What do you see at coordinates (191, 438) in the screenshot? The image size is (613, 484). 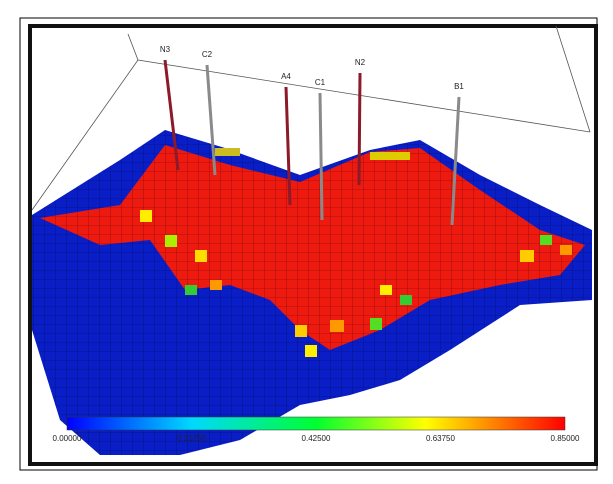 I see `colorbar-tick-label: 0.21250` at bounding box center [191, 438].